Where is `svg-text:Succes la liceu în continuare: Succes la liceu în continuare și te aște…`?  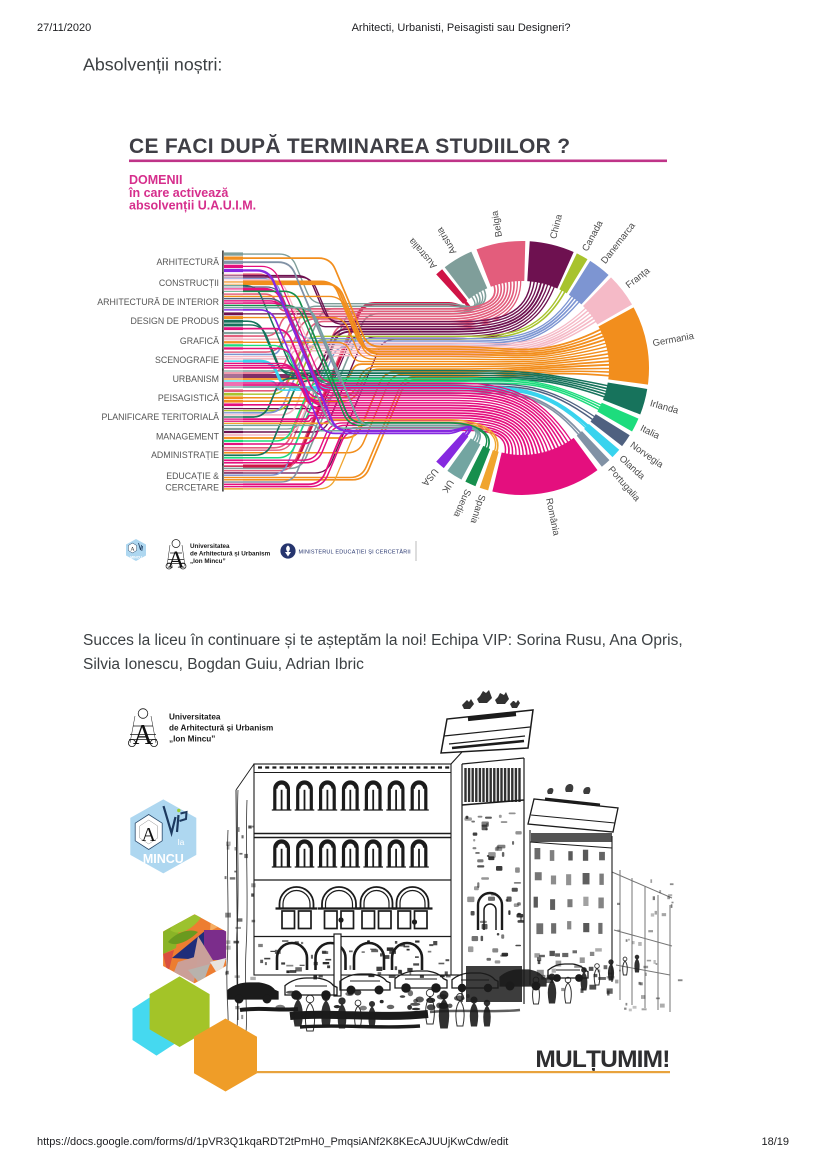 svg-text:Succes la liceu în continuare: Succes la liceu în continuare și te aște… is located at coordinates (383, 640).